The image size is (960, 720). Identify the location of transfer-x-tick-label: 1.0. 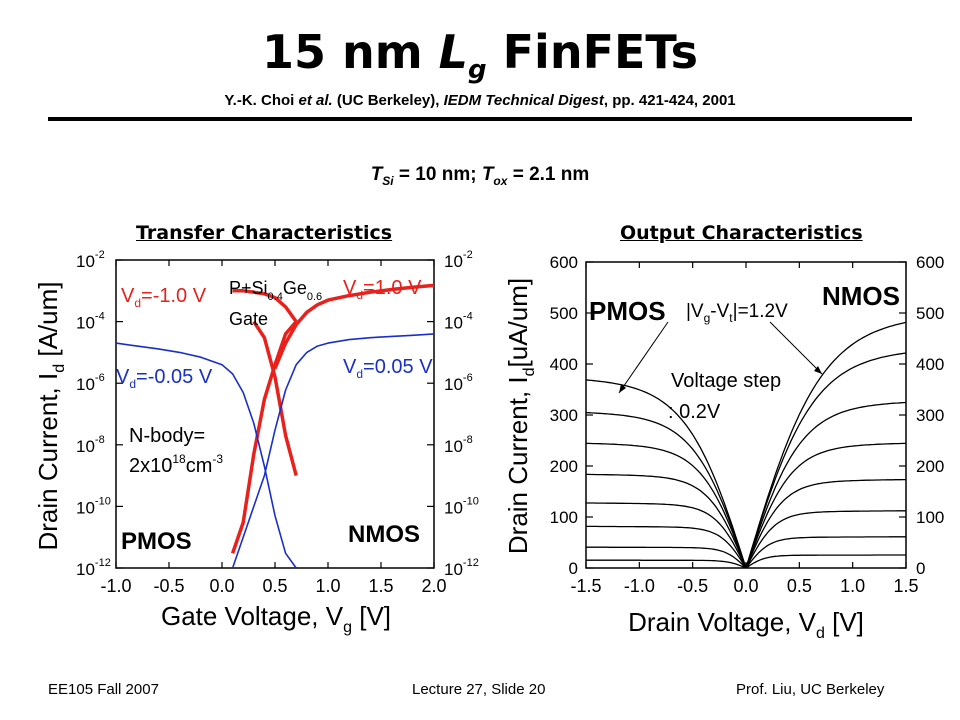
(327, 586).